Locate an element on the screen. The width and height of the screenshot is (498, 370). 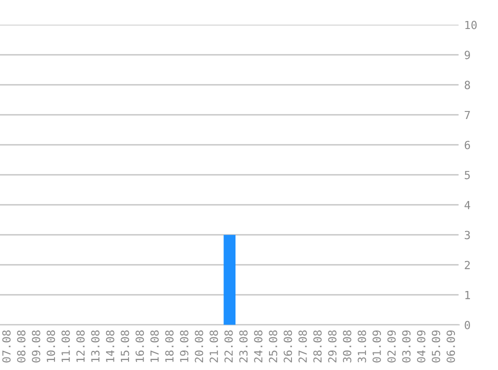
x-tick-label: 28.08 is located at coordinates (317, 346).